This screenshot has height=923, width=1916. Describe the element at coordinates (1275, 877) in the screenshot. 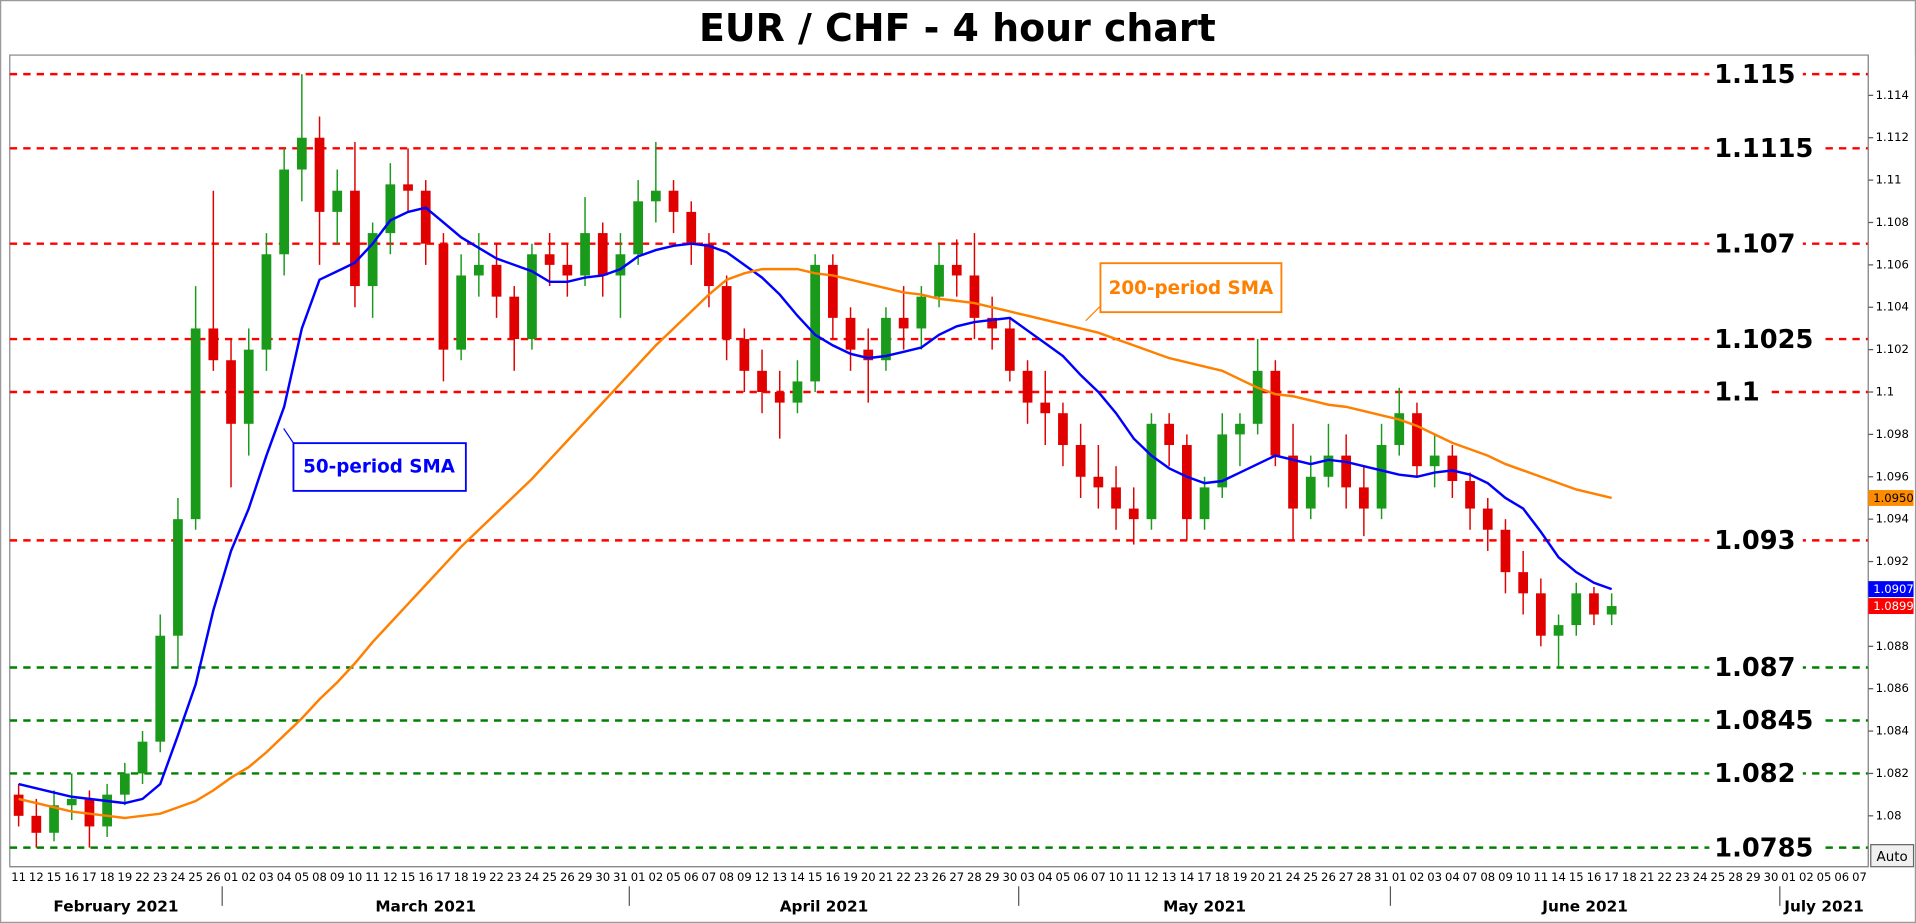

I see `x-tick-label: 21` at that location.